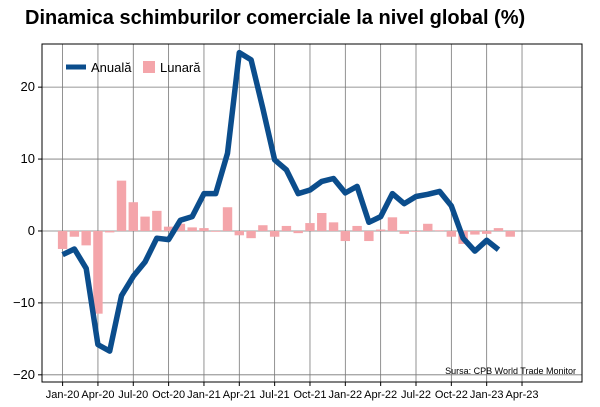  What do you see at coordinates (24, 374) in the screenshot?
I see `y-tick-label: −20` at bounding box center [24, 374].